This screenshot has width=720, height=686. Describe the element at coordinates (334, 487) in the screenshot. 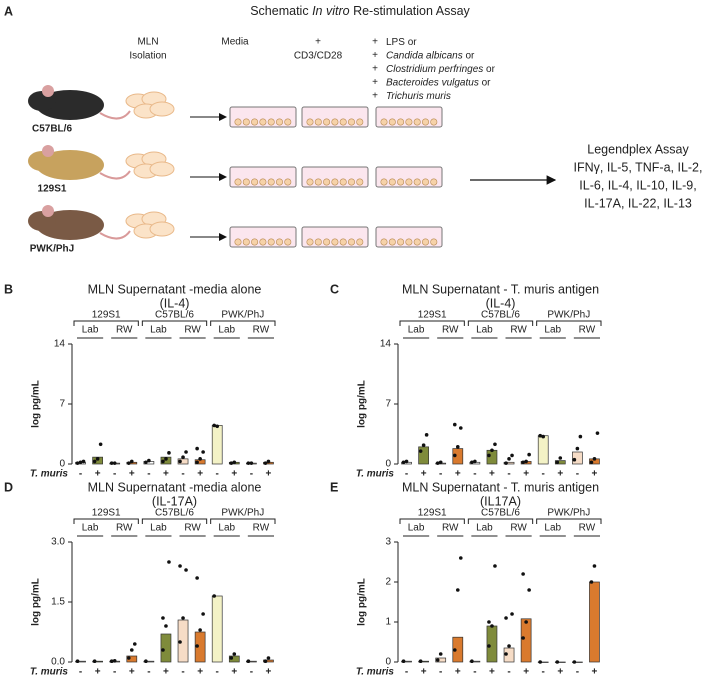

I see `panel-label: E` at that location.